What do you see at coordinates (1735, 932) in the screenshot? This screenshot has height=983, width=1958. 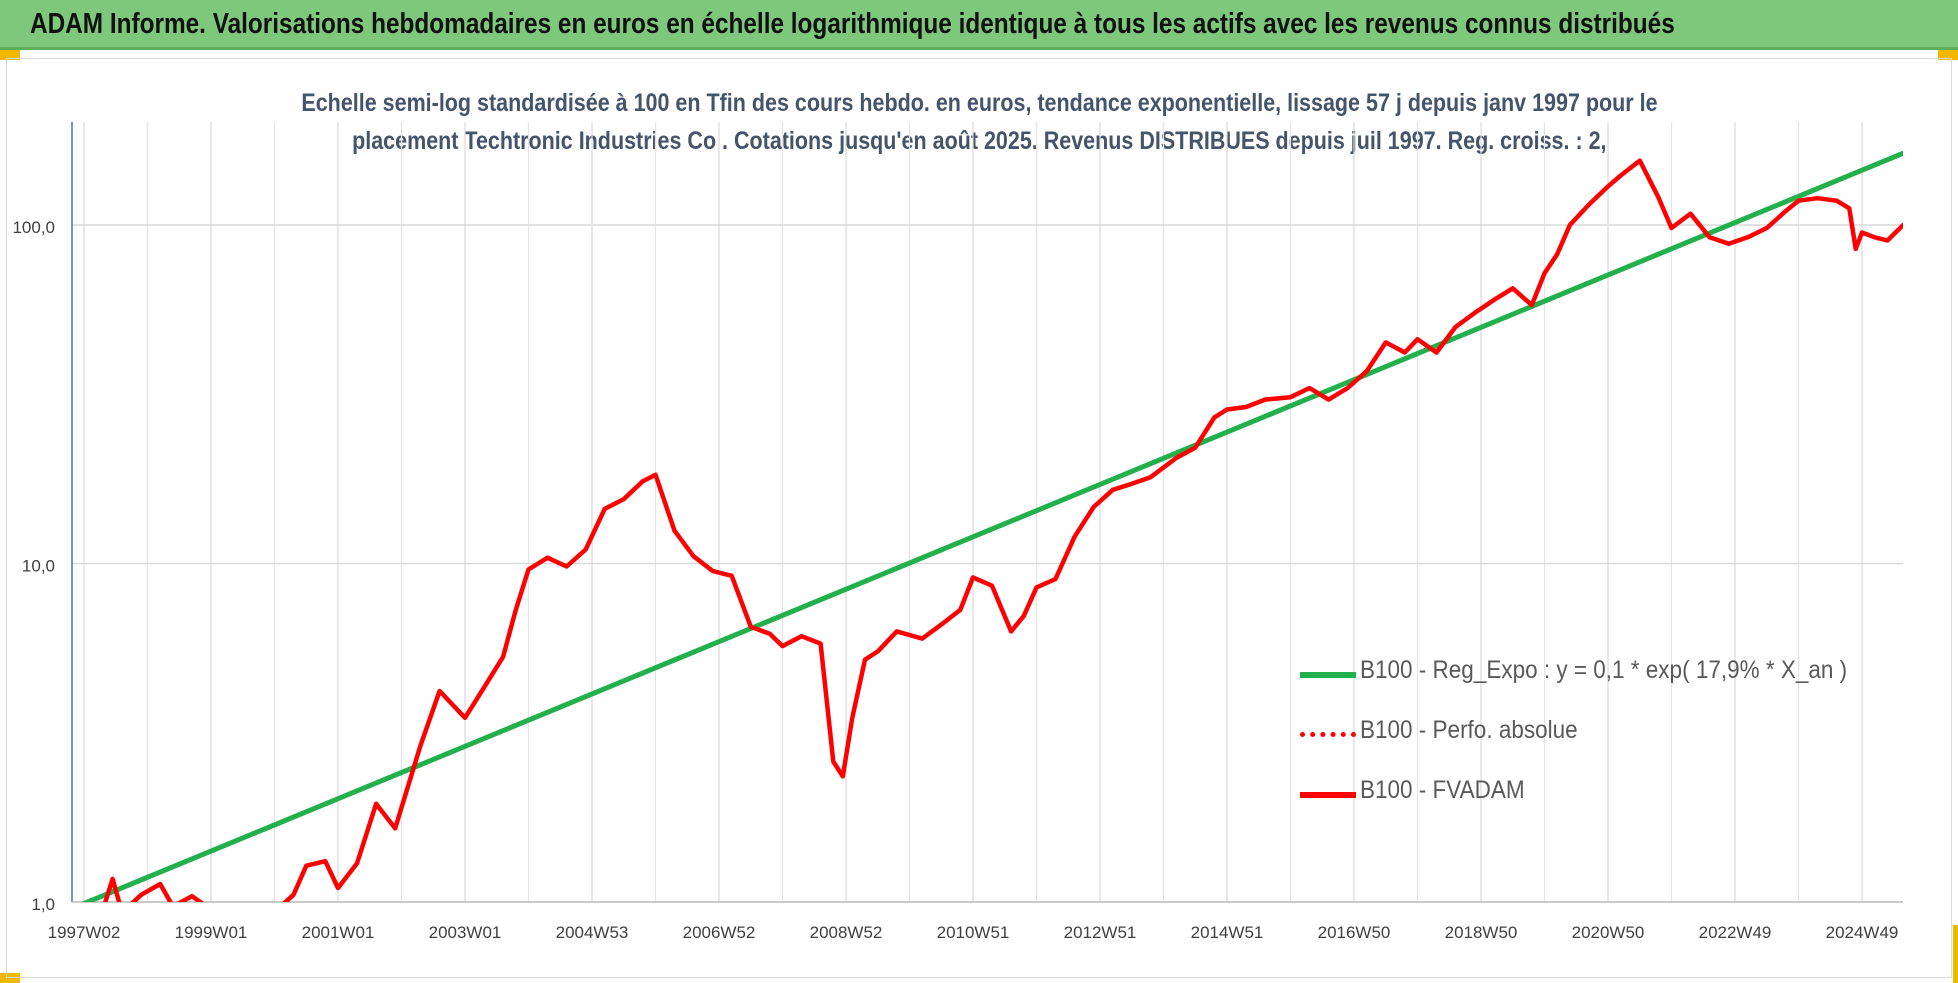 I see `x-tick-label: 2022W49` at bounding box center [1735, 932].